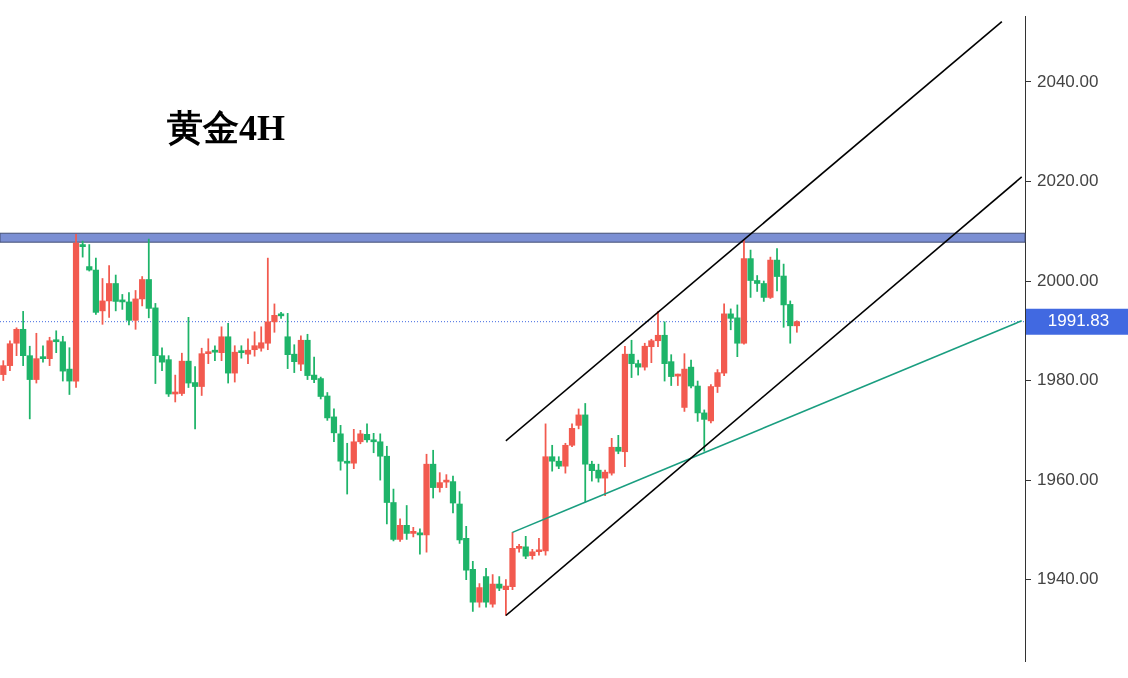 This screenshot has width=1128, height=678. What do you see at coordinates (1068, 479) in the screenshot?
I see `y-tick-label: 1960.00` at bounding box center [1068, 479].